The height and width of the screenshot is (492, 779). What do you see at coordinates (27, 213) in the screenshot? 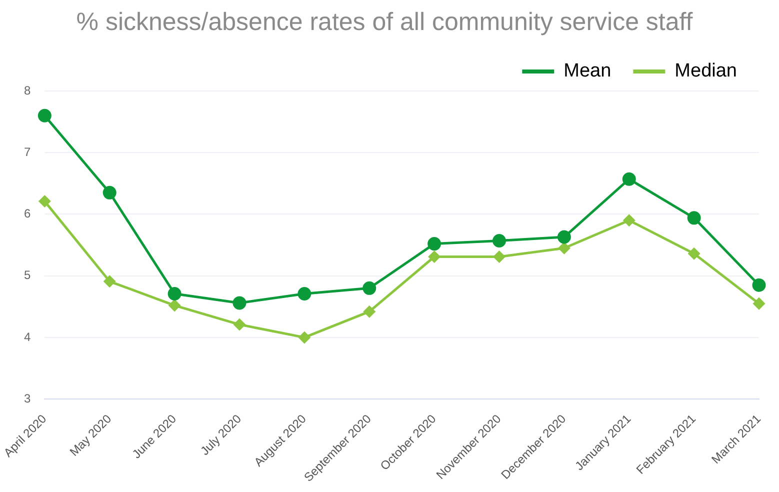
I see `y-tick-label: 6` at bounding box center [27, 213].